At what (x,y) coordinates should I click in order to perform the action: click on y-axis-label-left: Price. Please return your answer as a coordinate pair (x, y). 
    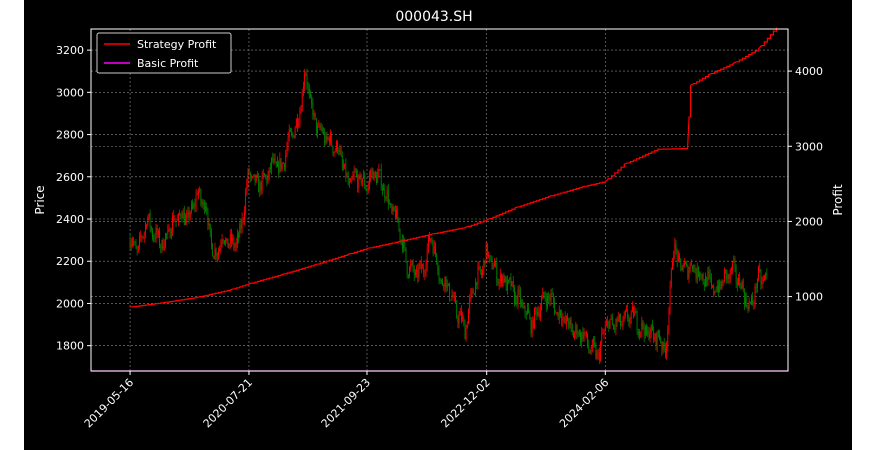
    Looking at the image, I should click on (40, 199).